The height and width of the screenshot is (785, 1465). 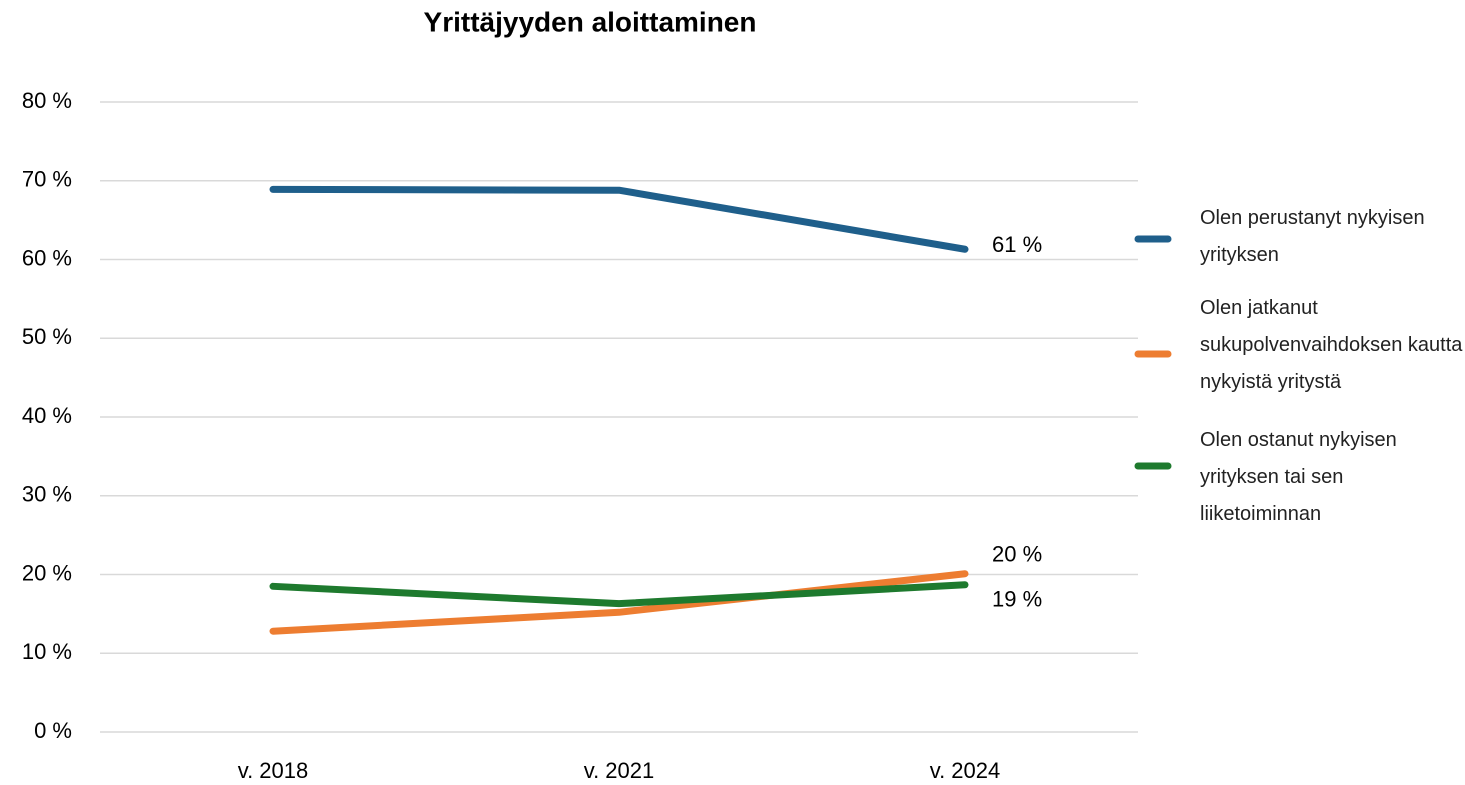 I want to click on y-tick-label: 20 %, so click(x=47, y=572).